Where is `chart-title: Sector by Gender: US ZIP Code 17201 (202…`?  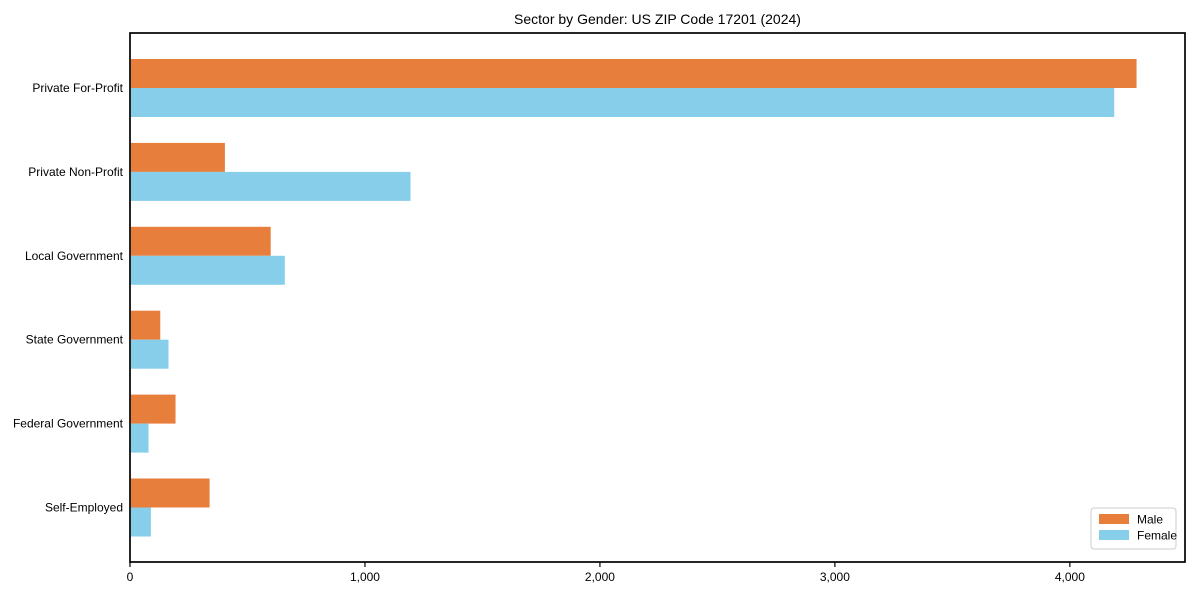 chart-title: Sector by Gender: US ZIP Code 17201 (202… is located at coordinates (657, 19).